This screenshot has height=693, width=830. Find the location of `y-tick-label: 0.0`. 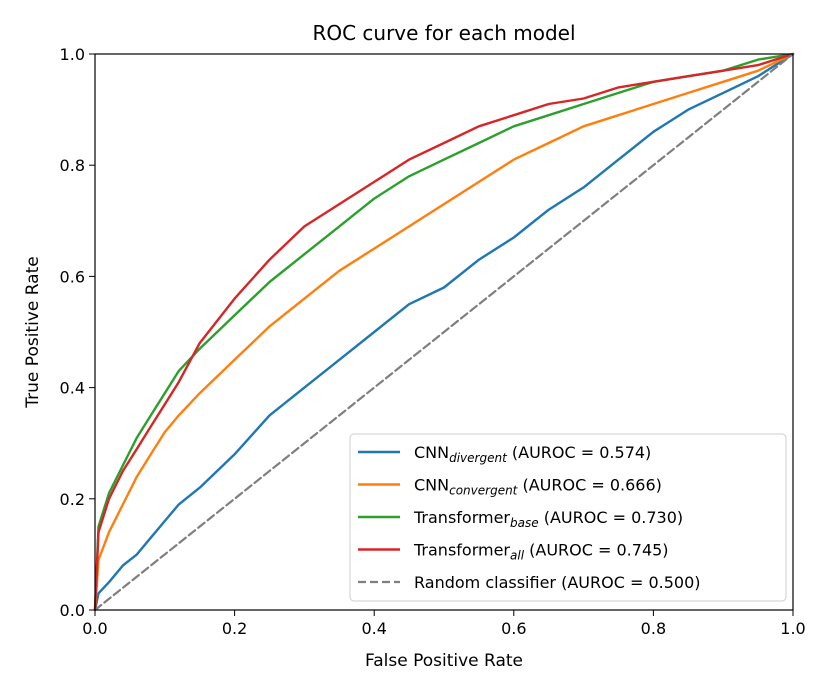

y-tick-label: 0.0 is located at coordinates (72, 610).